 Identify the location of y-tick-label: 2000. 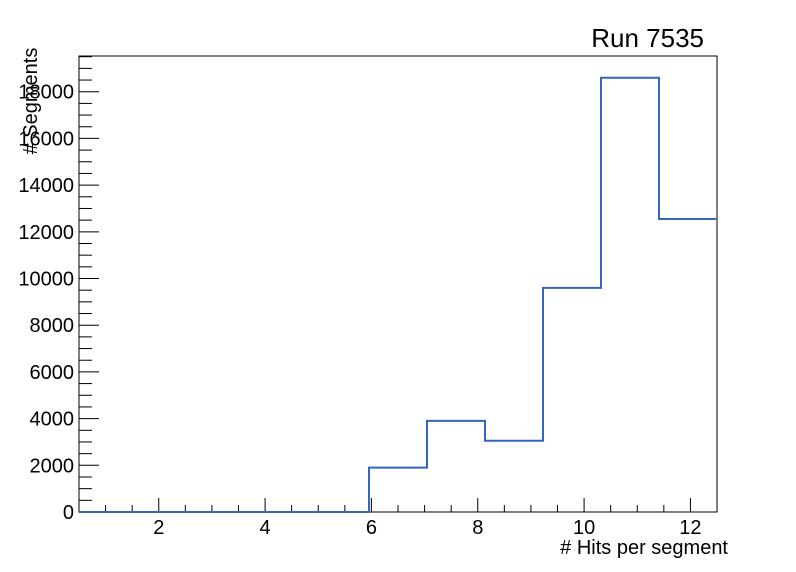
(52, 466).